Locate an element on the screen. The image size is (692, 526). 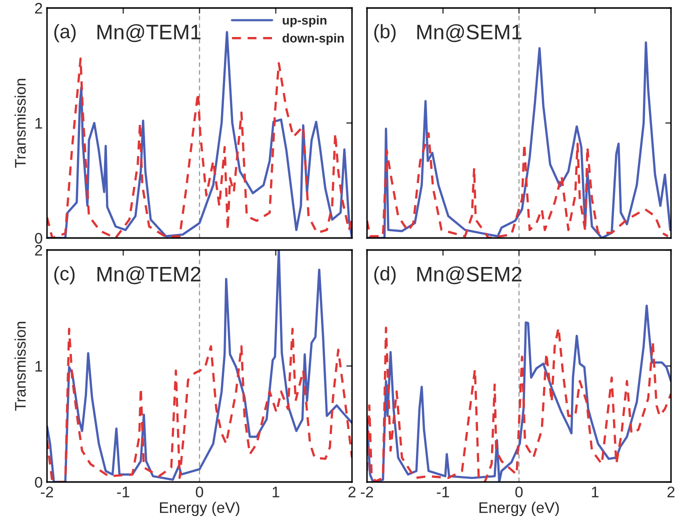
annotation: (a) is located at coordinates (65, 33).